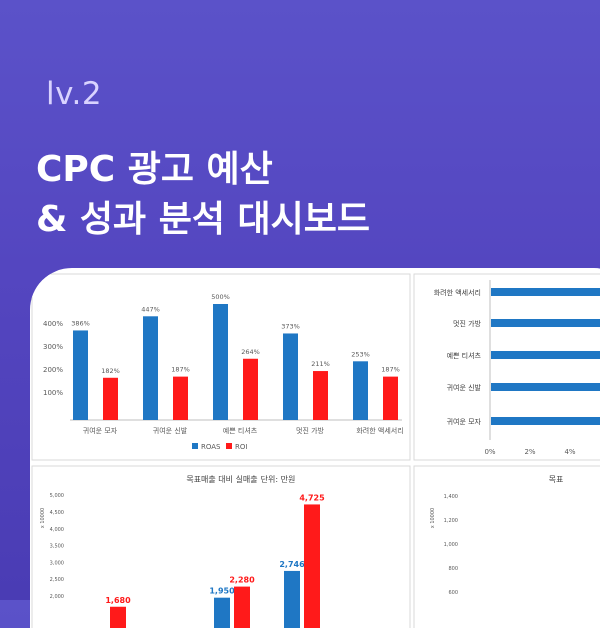 Image resolution: width=600 pixels, height=628 pixels. Describe the element at coordinates (292, 564) in the screenshot. I see `c3-data-label: 2,746` at that location.